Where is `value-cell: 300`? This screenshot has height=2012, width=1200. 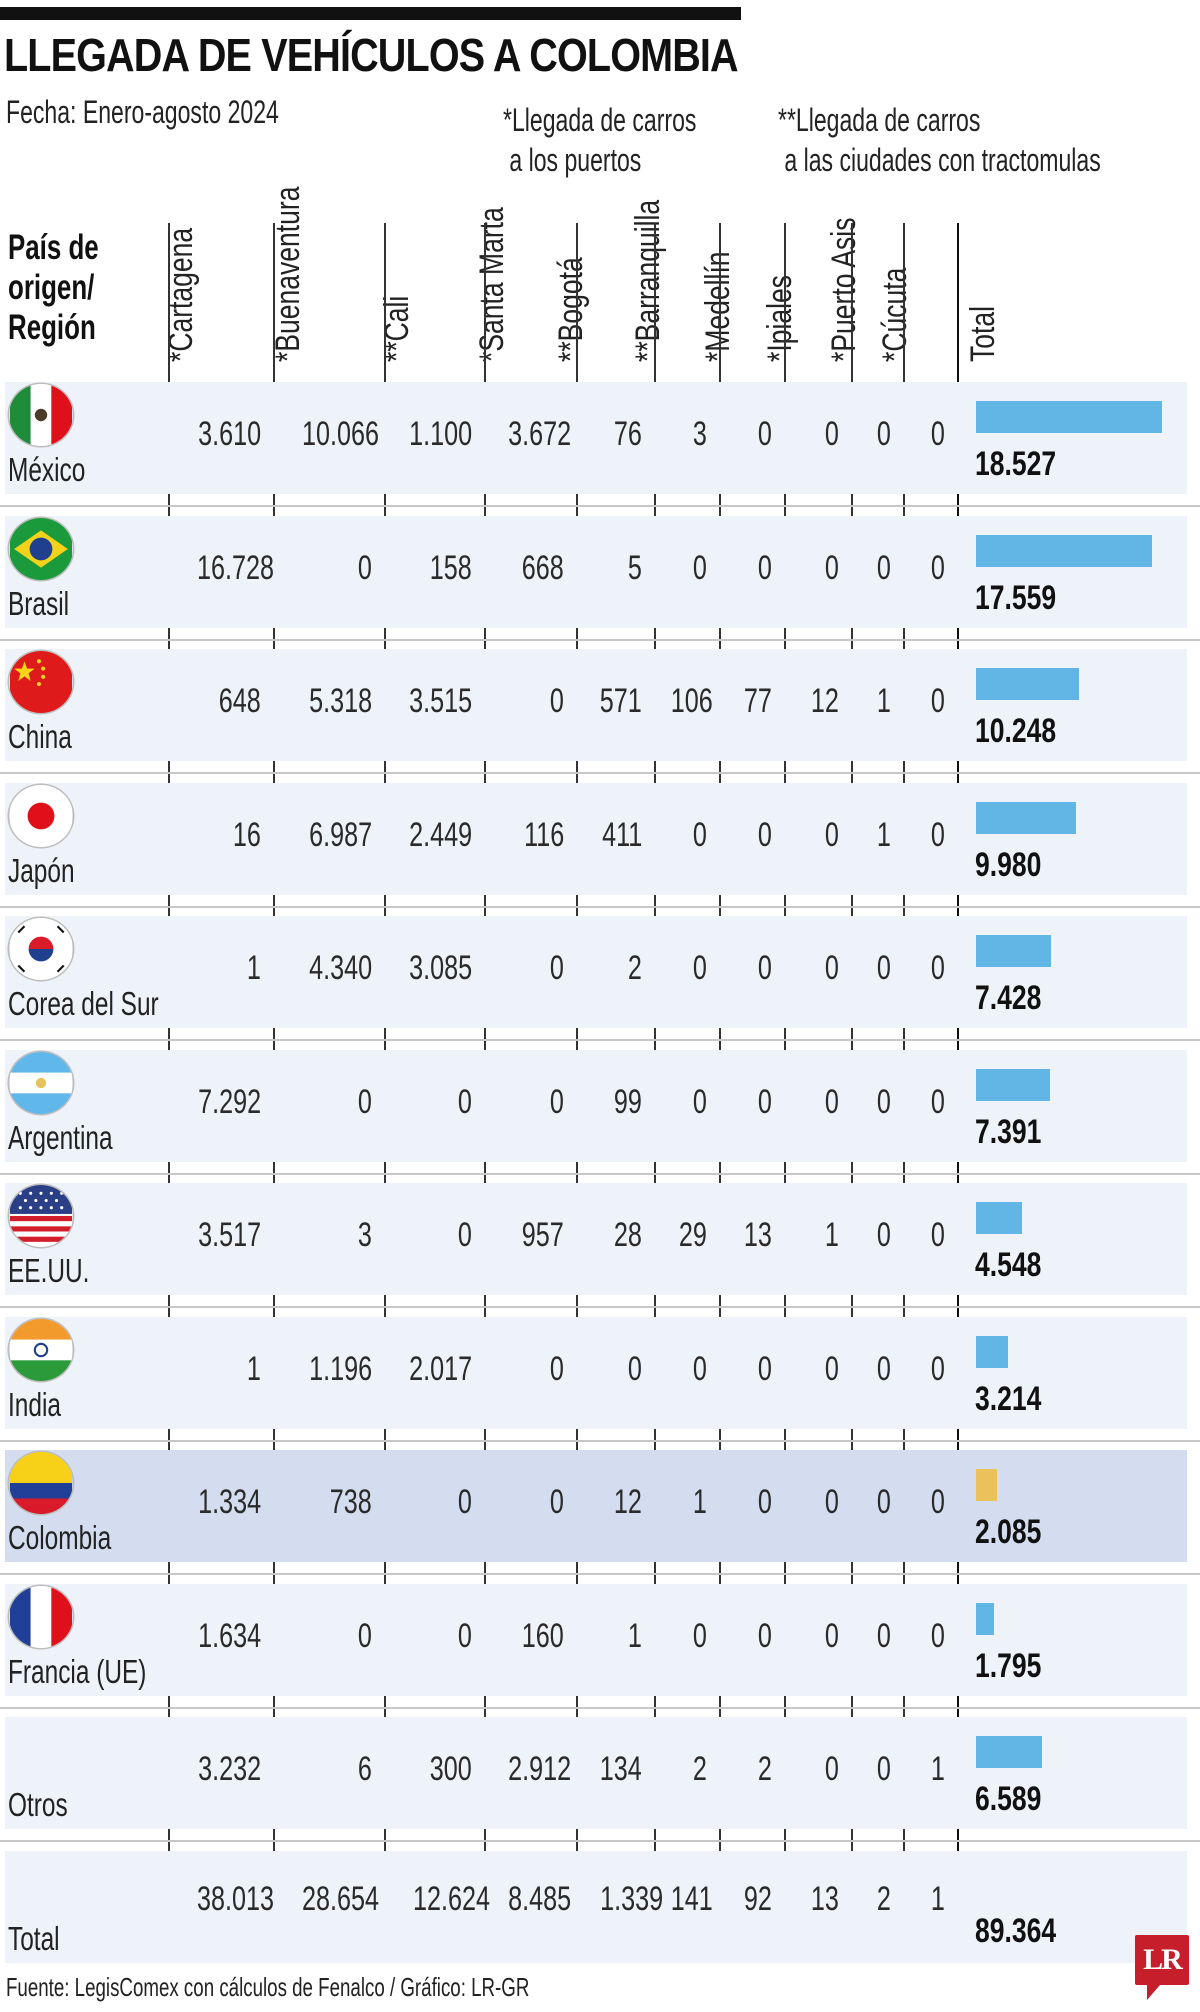
value-cell: 300 is located at coordinates (451, 1769).